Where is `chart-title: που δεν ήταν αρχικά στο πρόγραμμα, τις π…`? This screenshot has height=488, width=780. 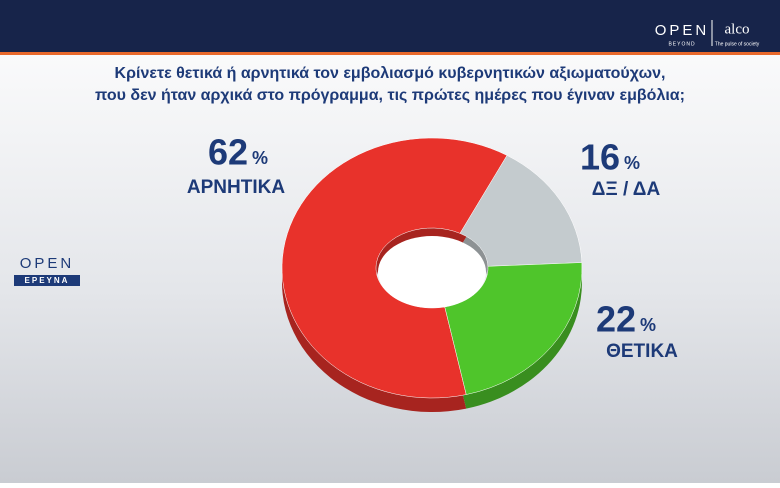
chart-title: που δεν ήταν αρχικά στο πρόγραμμα, τις π… is located at coordinates (390, 95).